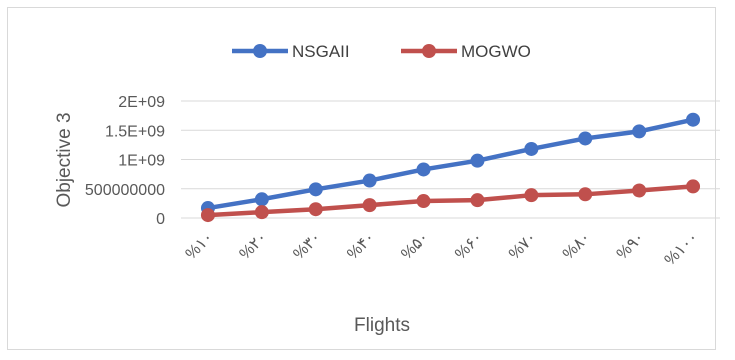  I want to click on y-tick-label: 1.5E+09, so click(135, 131).